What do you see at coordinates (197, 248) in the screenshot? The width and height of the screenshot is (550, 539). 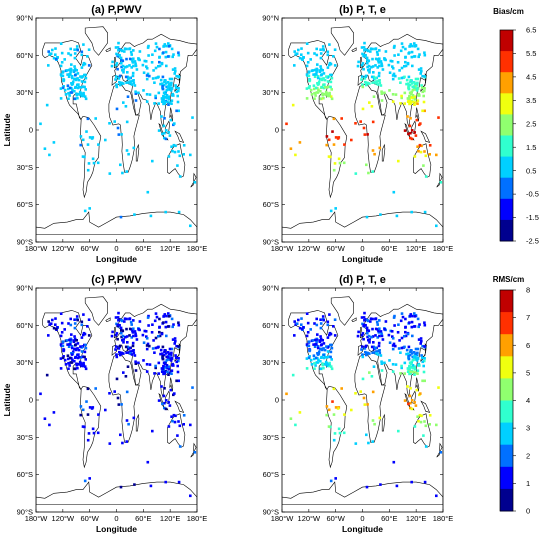 I see `lon-tick-label: 180°E` at bounding box center [197, 248].